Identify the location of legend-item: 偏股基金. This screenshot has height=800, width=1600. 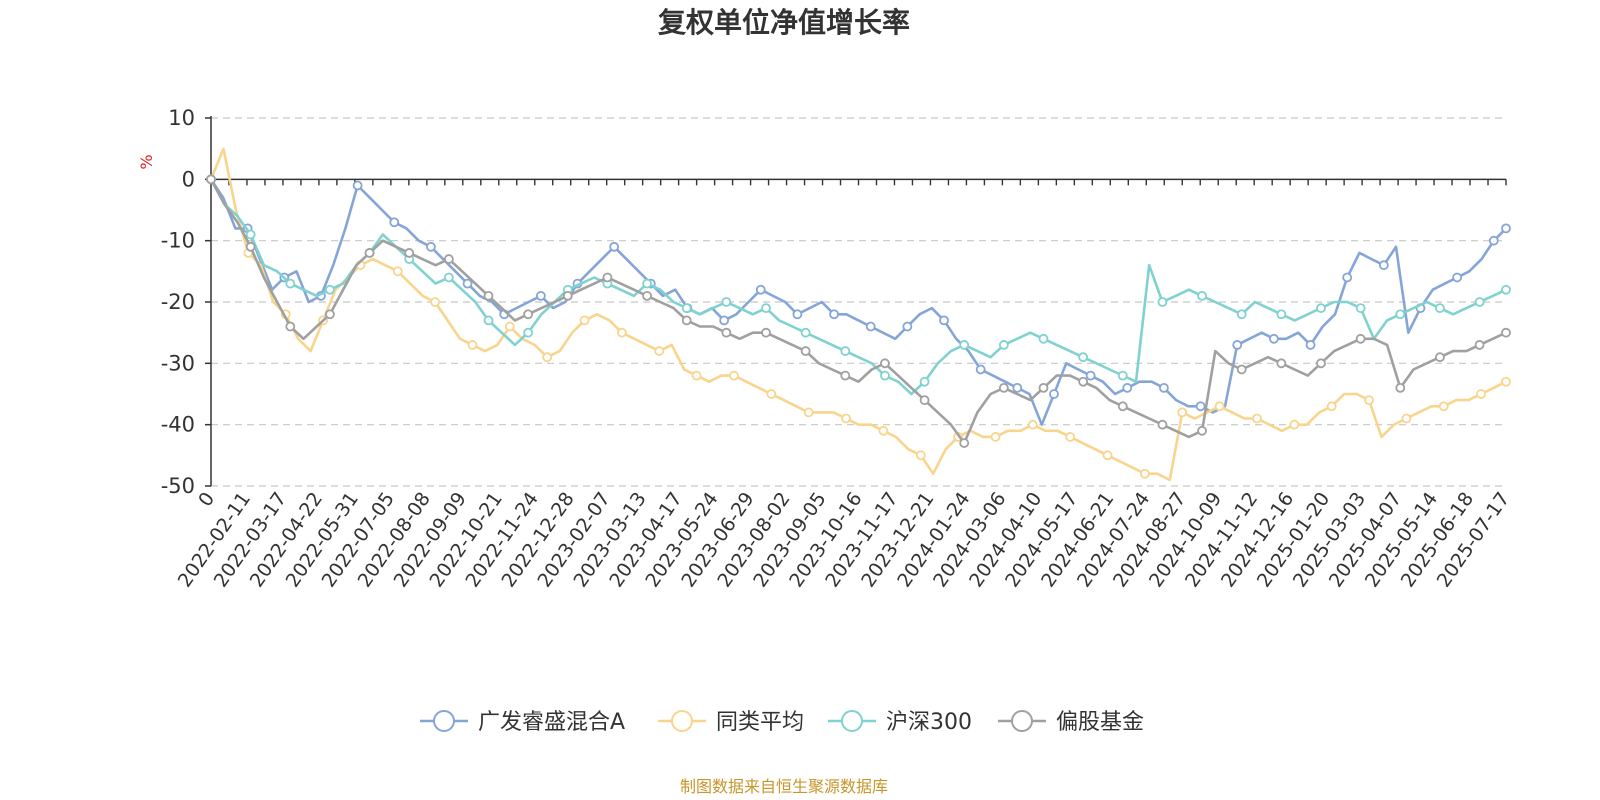
(1071, 722).